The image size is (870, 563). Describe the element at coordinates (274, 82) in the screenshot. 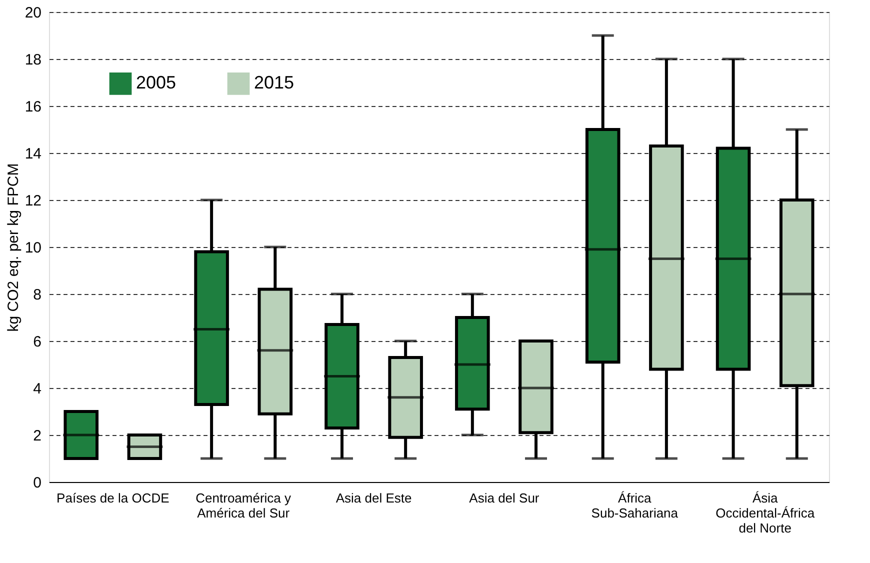

I see `legend-label: 2015` at that location.